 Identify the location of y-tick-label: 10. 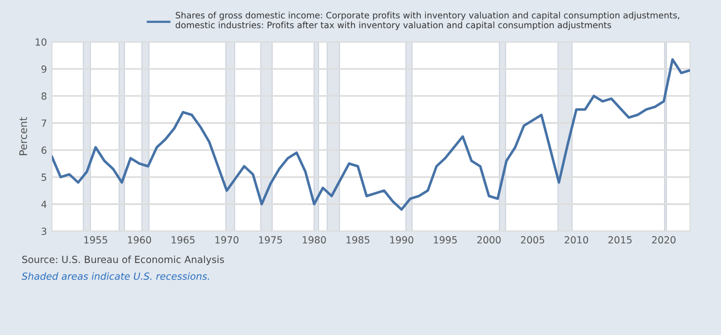
(41, 42).